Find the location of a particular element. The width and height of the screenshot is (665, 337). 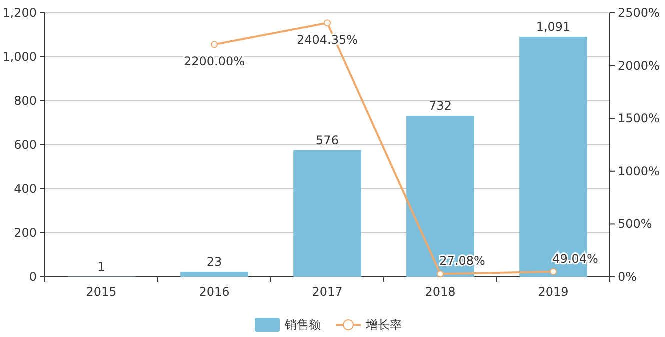

y-tick-label: 0 is located at coordinates (33, 277).